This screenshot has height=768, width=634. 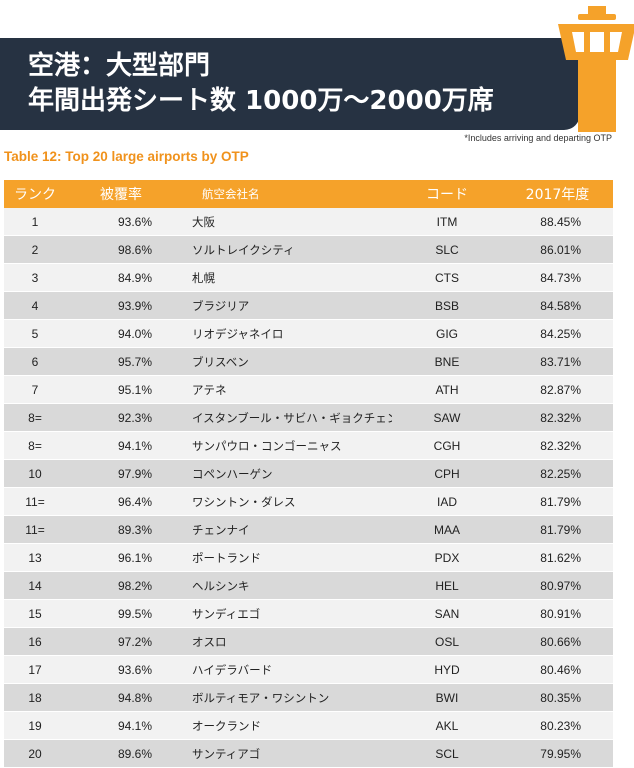 I want to click on table-row: 8= 92.3% イスタンブール・サビハ・ギョクチェン SAW 82.32%, so click(x=308, y=418).